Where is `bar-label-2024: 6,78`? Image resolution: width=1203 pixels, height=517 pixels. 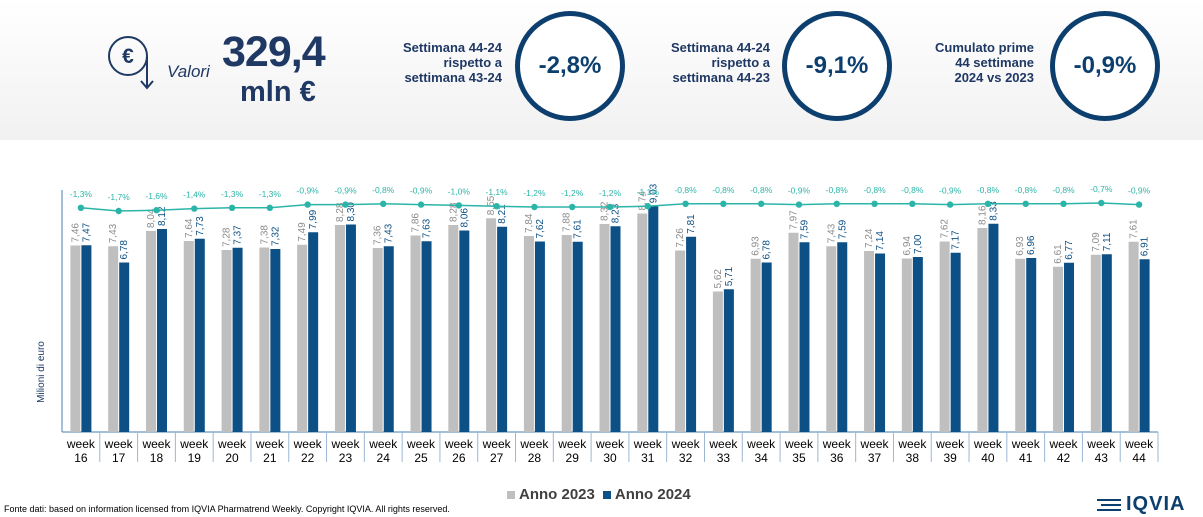 bar-label-2024: 6,78 is located at coordinates (767, 250).